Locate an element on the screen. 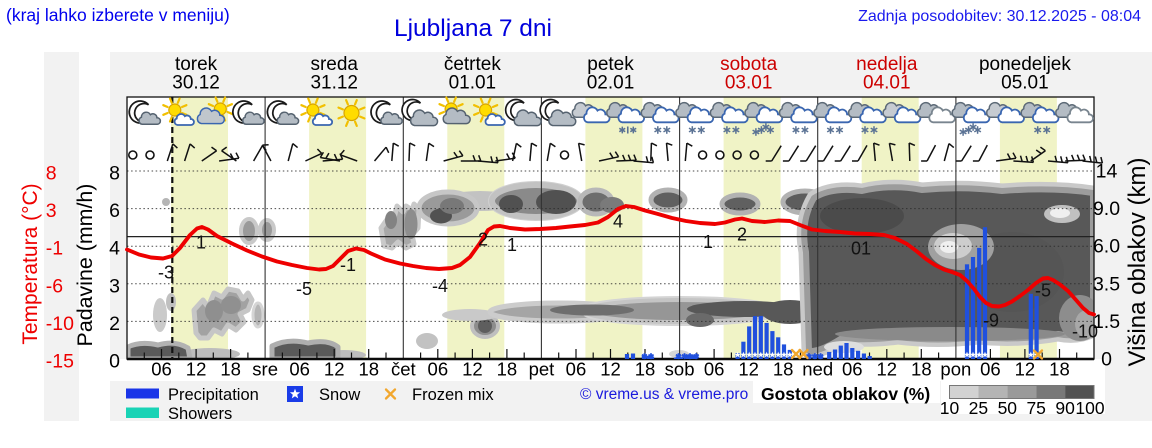 The image size is (1152, 448). svg-text: -4 is located at coordinates (440, 286).